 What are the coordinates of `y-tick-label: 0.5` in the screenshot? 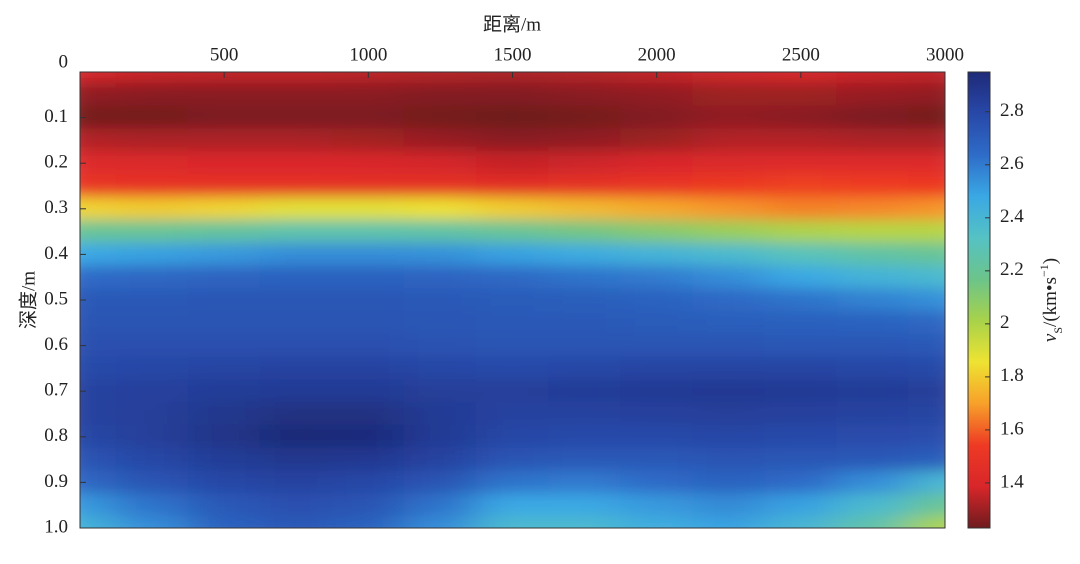 It's located at (56, 298).